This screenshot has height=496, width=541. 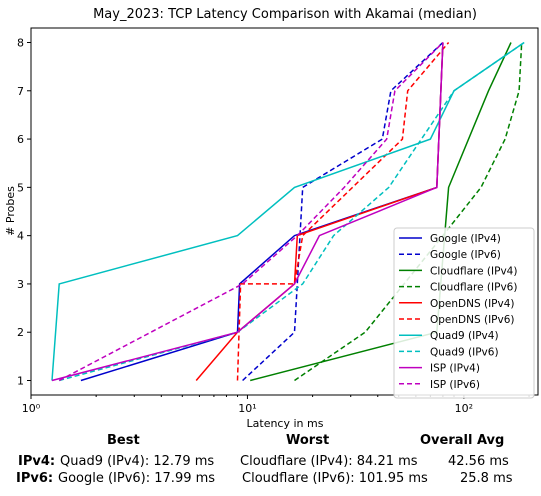 What do you see at coordinates (486, 478) in the screenshot?
I see `summary-avg-ipv6: 25.8 ms` at bounding box center [486, 478].